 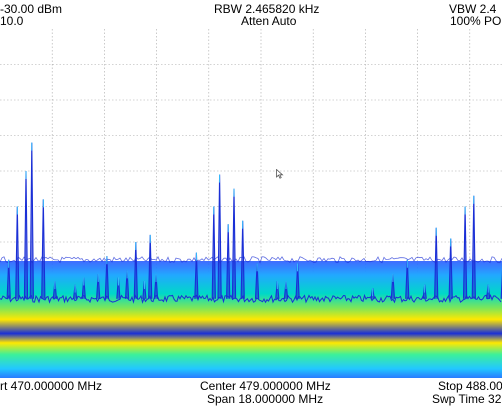 What do you see at coordinates (12, 21) in the screenshot?
I see `scale-per-division: 10.0` at bounding box center [12, 21].